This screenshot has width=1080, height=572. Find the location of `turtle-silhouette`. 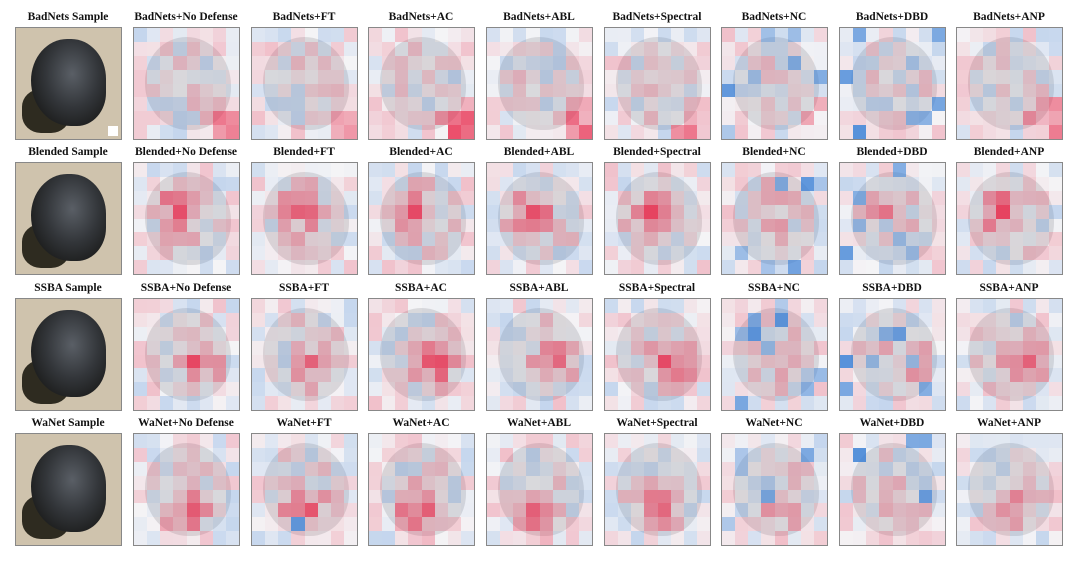

turtle-silhouette is located at coordinates (658, 354).